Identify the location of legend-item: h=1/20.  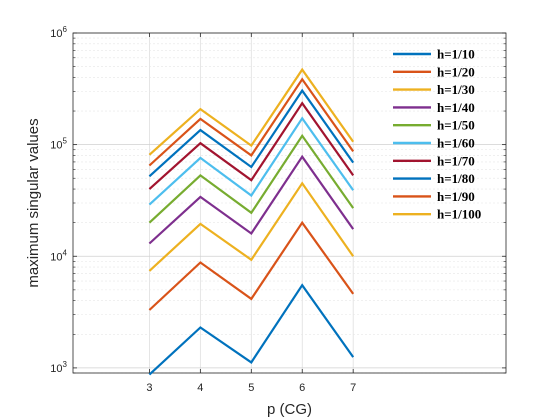
(434, 71).